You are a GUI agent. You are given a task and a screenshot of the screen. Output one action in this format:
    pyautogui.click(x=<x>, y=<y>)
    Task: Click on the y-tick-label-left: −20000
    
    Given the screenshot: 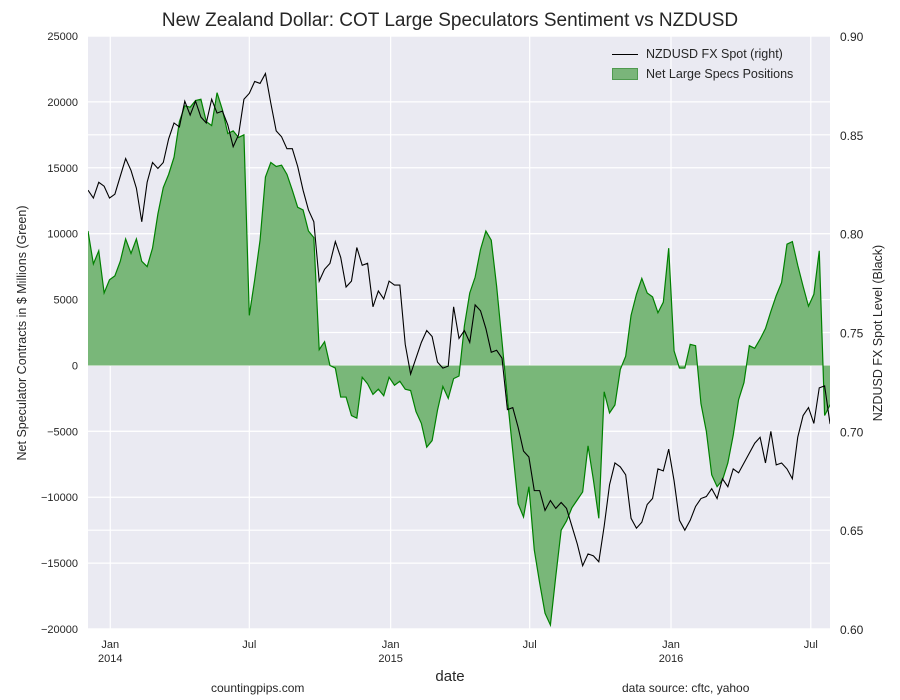 What is the action you would take?
    pyautogui.click(x=59, y=630)
    